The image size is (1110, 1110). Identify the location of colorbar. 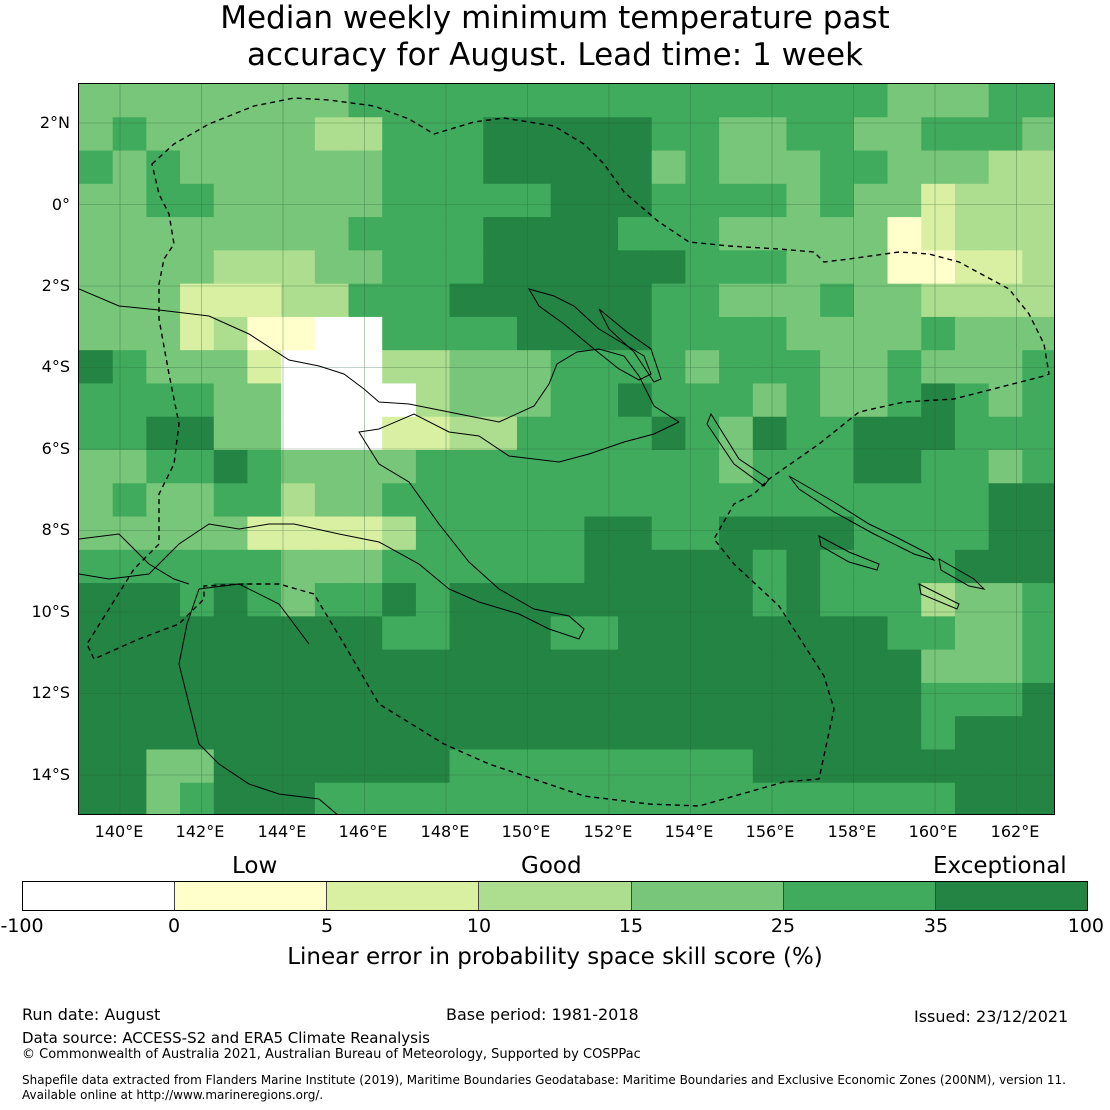
(555, 896).